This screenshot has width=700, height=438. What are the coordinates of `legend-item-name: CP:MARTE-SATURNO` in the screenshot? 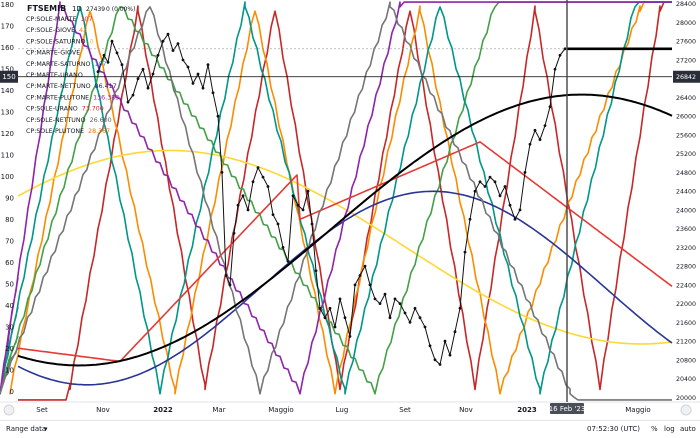 It's located at (58, 64).